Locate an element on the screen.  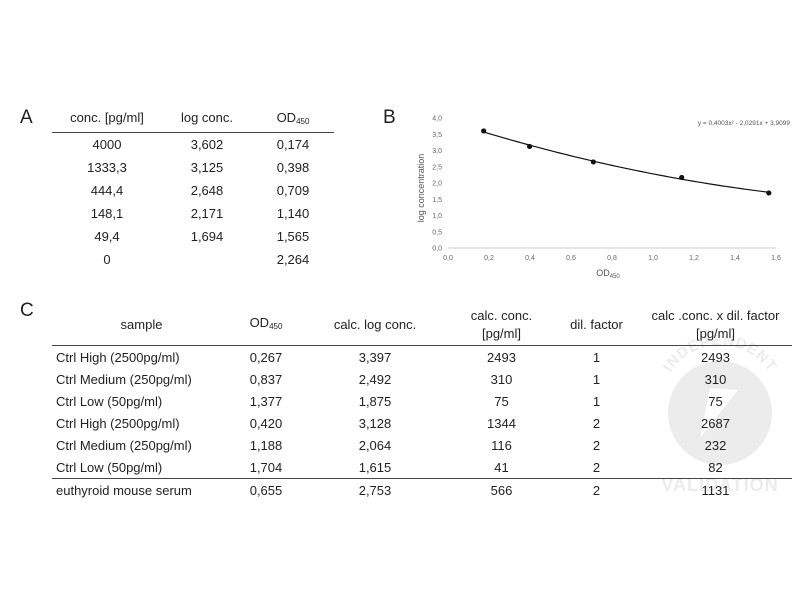
y-tick-label: 3,0 is located at coordinates (437, 151).